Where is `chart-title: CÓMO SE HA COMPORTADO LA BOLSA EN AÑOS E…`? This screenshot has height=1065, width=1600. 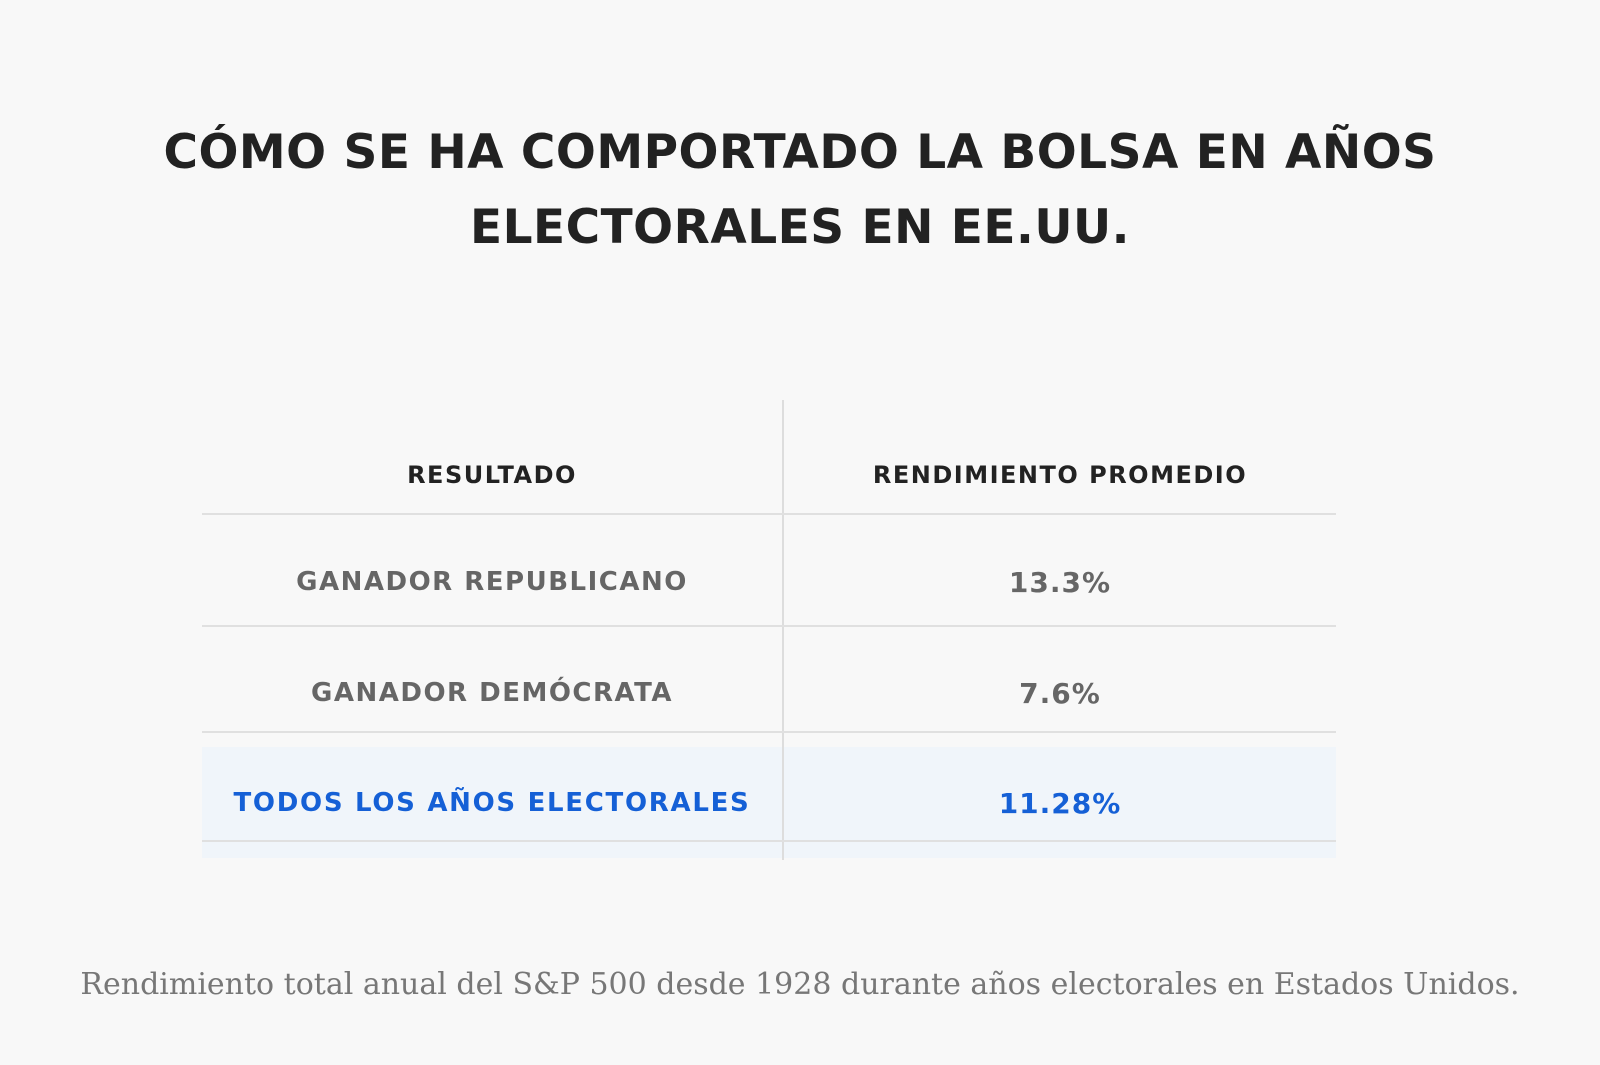 chart-title: CÓMO SE HA COMPORTADO LA BOLSA EN AÑOS E… is located at coordinates (800, 190).